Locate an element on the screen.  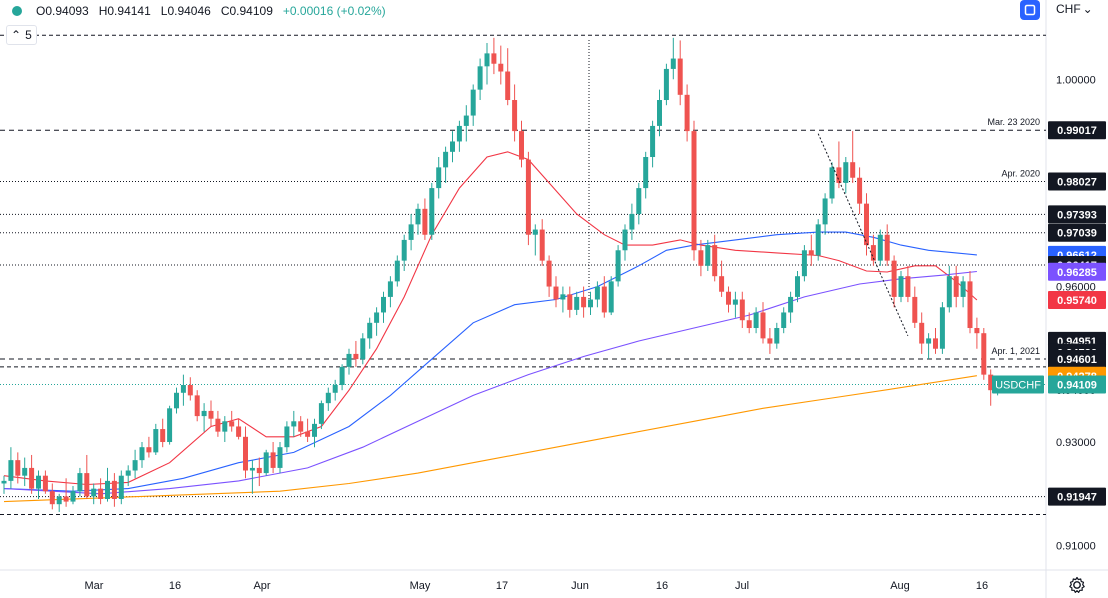
price-label-text: 0.98027 is located at coordinates (1077, 183).